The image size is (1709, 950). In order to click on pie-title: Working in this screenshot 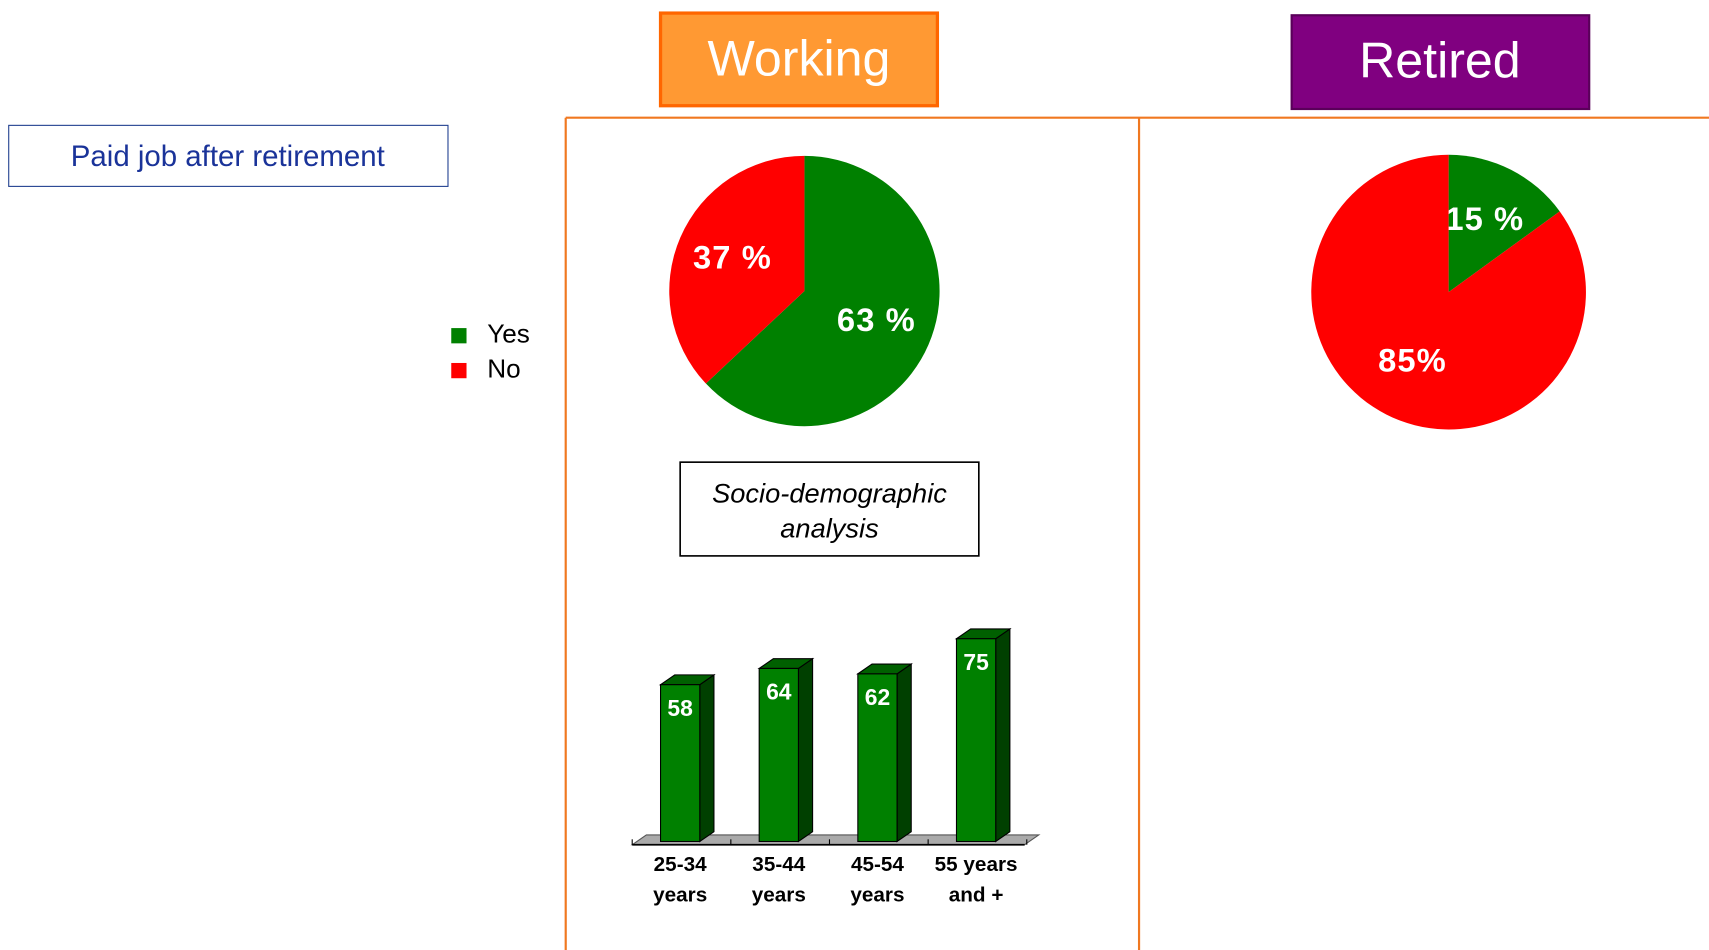, I will do `click(799, 58)`.